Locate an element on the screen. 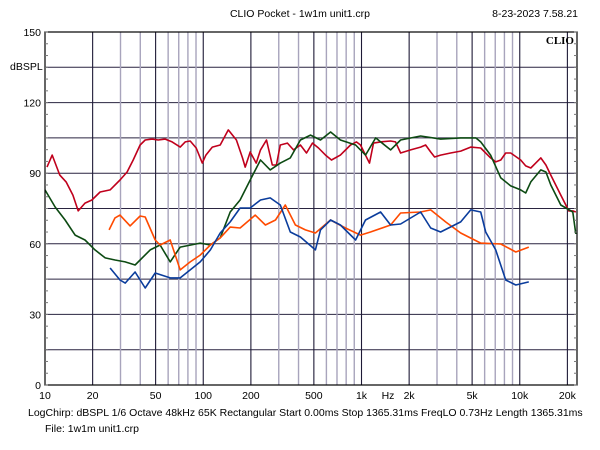 This screenshot has height=450, width=600. clio-logo: CLIO is located at coordinates (560, 41).